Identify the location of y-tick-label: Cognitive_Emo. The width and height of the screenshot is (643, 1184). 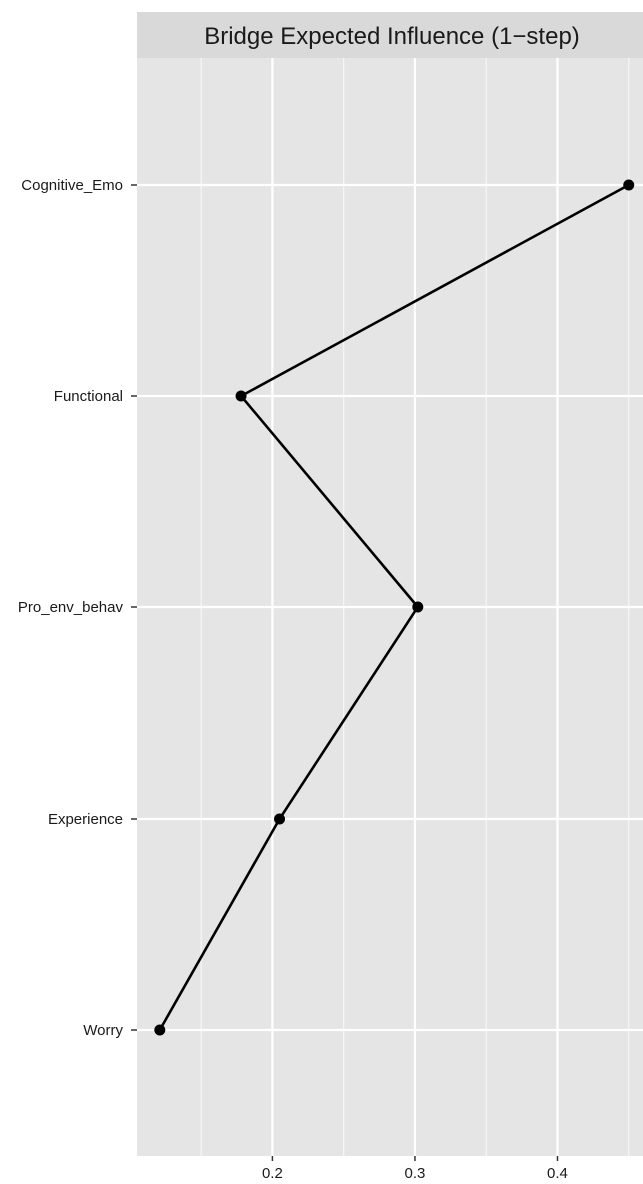
(72, 185).